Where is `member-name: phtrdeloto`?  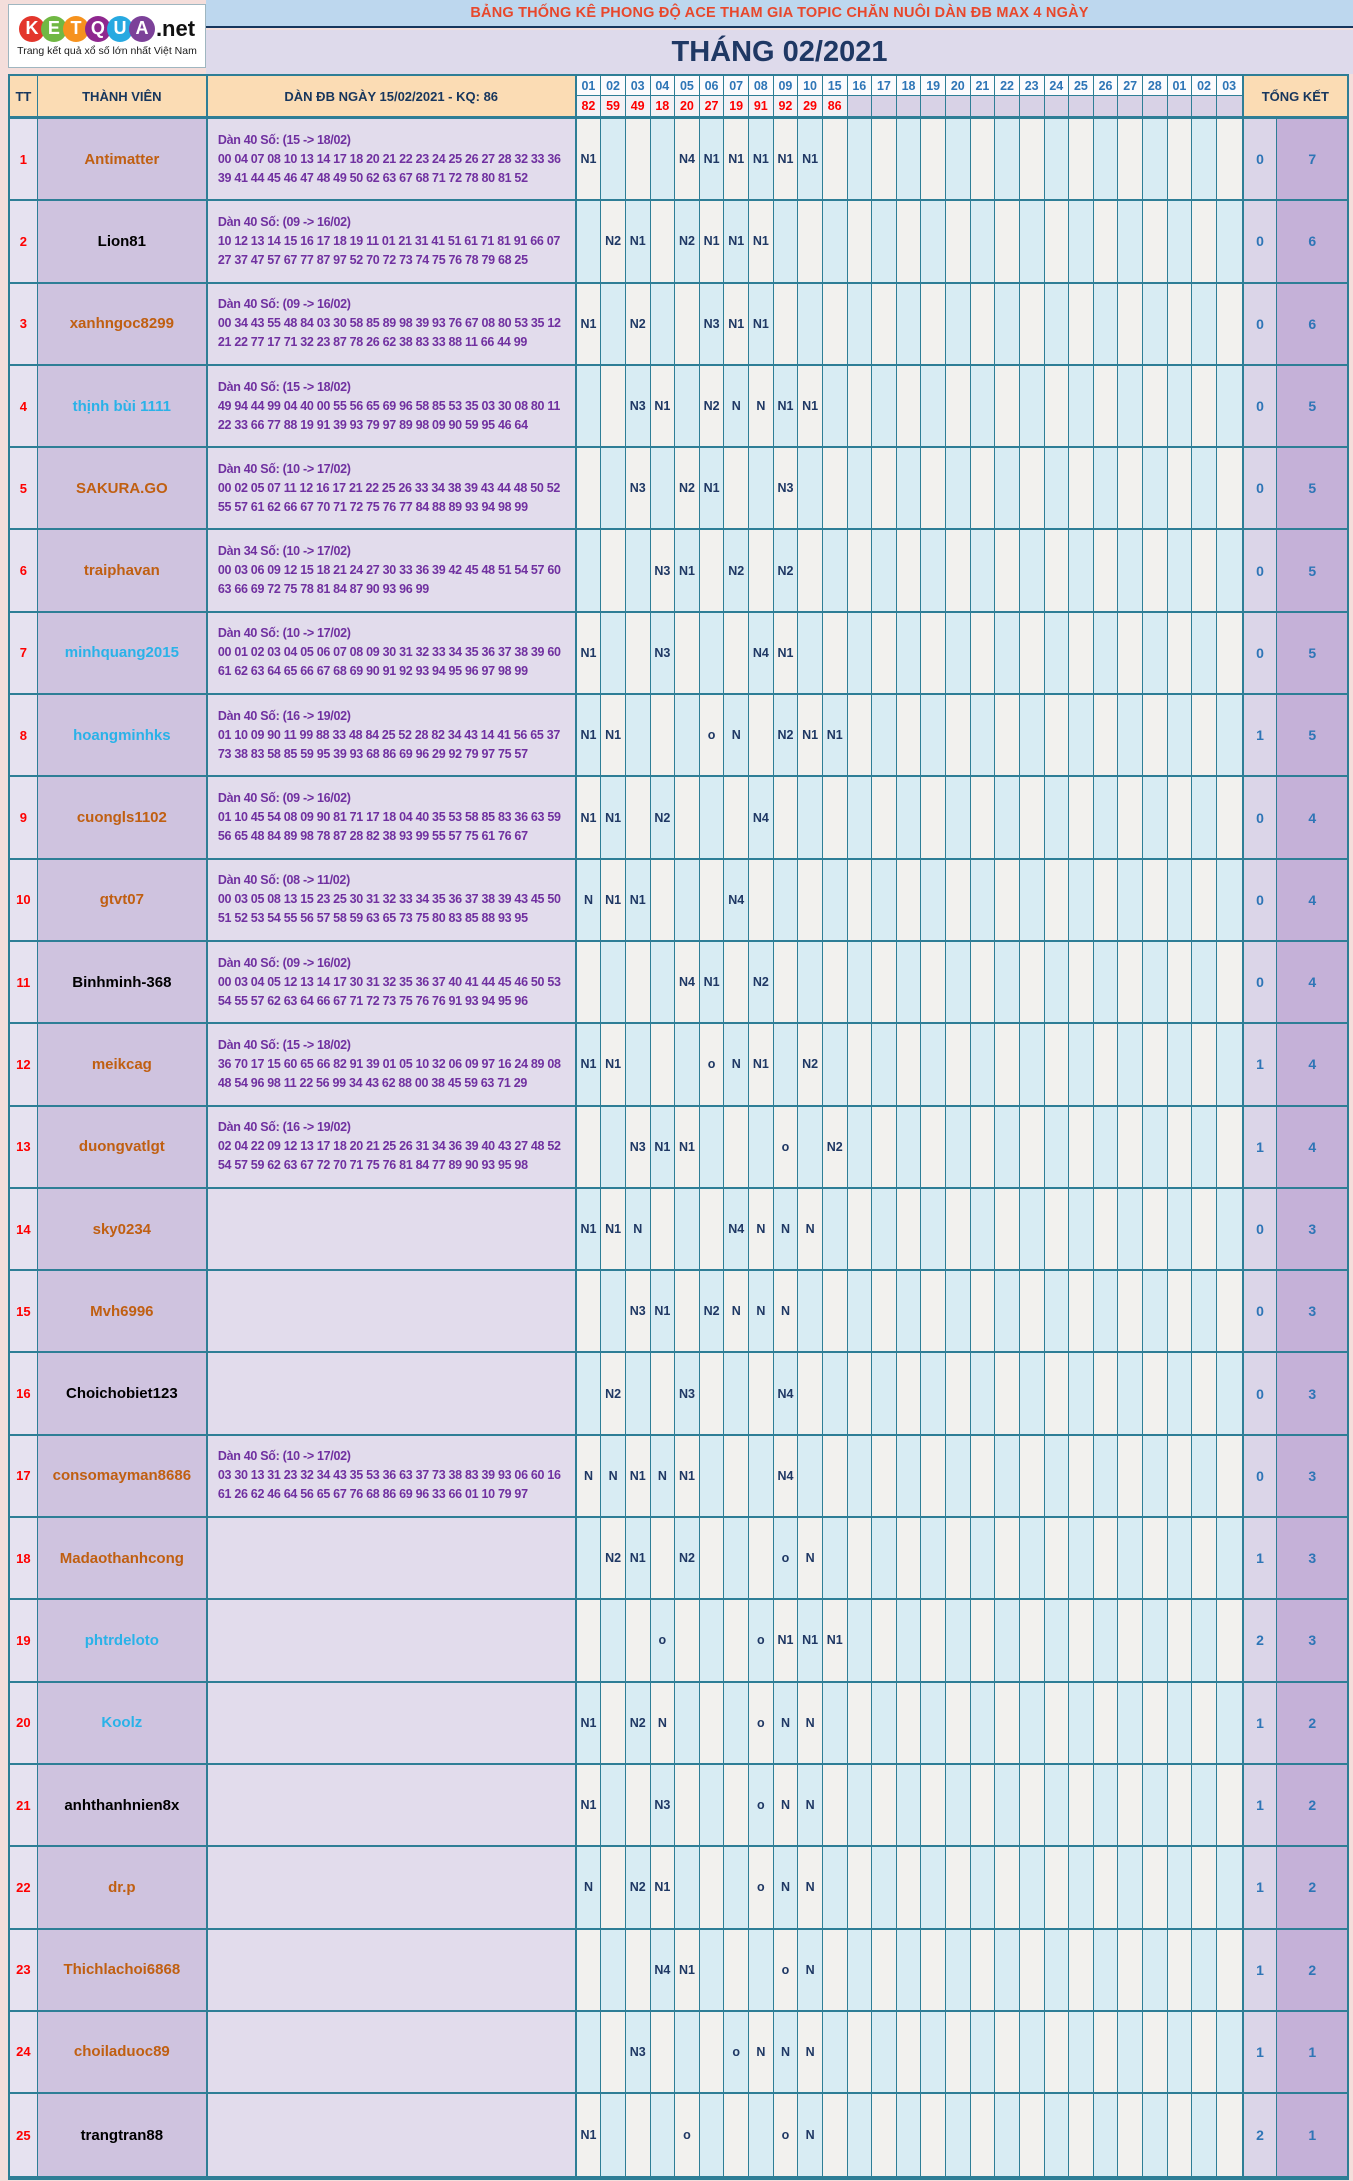 member-name: phtrdeloto is located at coordinates (122, 1640).